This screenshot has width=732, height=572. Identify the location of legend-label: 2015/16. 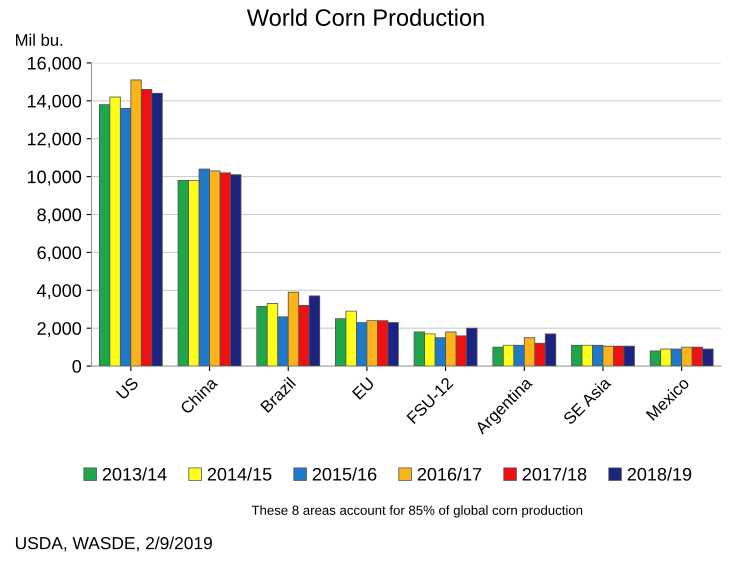
(344, 474).